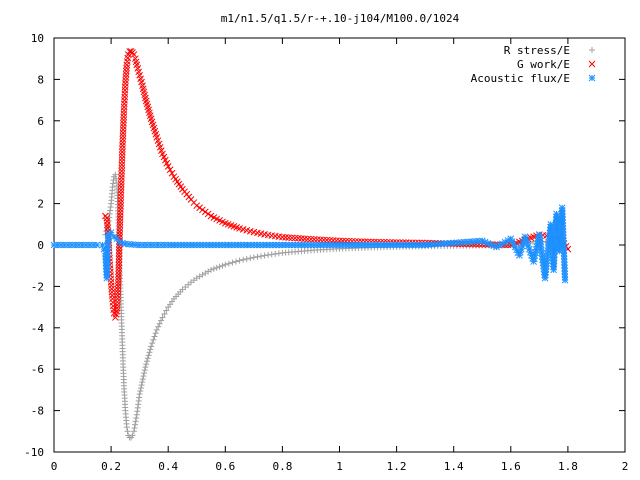 The width and height of the screenshot is (640, 480). Describe the element at coordinates (38, 328) in the screenshot. I see `y-tick-label: -4` at that location.